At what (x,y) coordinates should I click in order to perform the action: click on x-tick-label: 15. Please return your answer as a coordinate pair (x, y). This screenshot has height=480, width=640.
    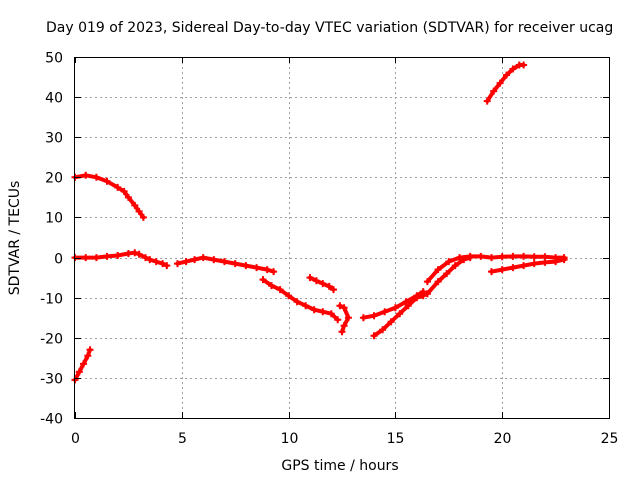
    Looking at the image, I should click on (396, 439).